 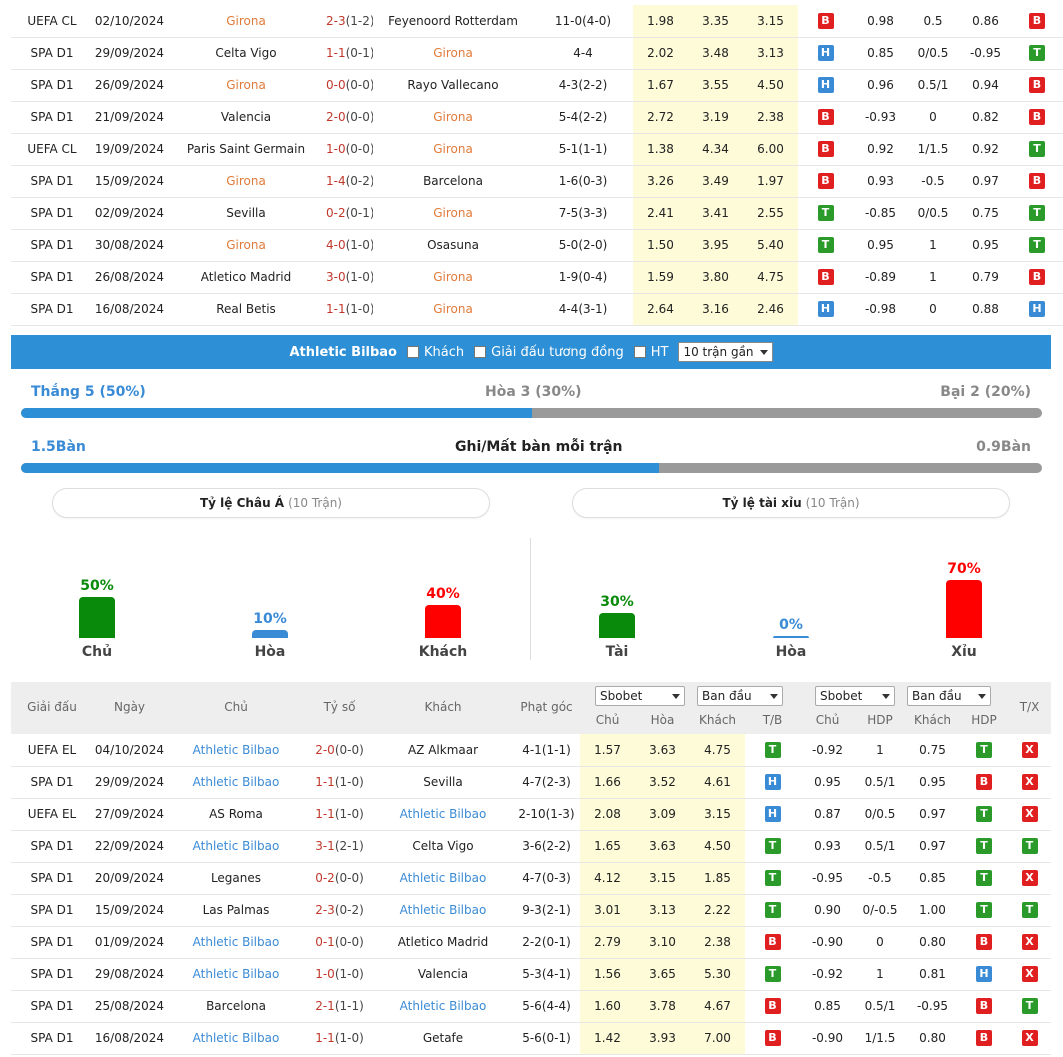 I want to click on score-cell: 0-1(0-0), so click(x=339, y=942).